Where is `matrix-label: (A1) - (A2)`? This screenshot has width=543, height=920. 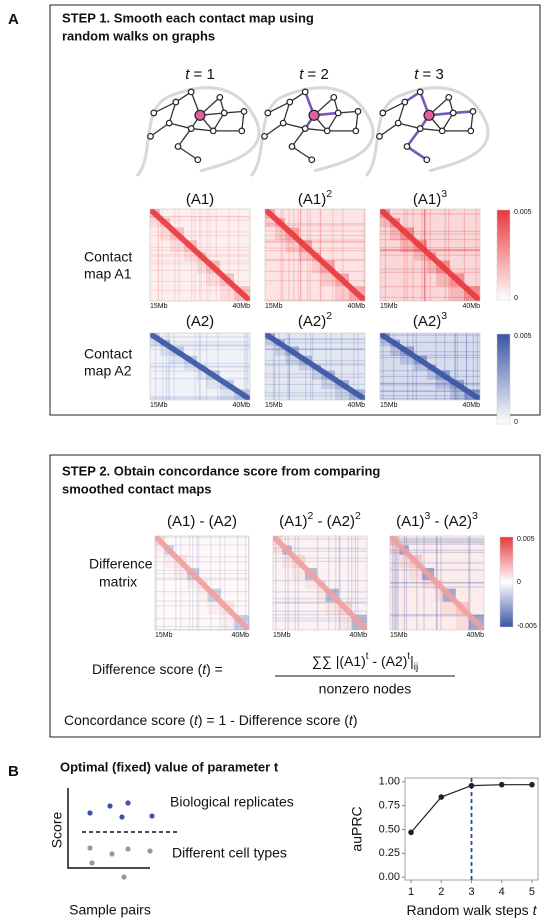
matrix-label: (A1) - (A2) is located at coordinates (202, 521).